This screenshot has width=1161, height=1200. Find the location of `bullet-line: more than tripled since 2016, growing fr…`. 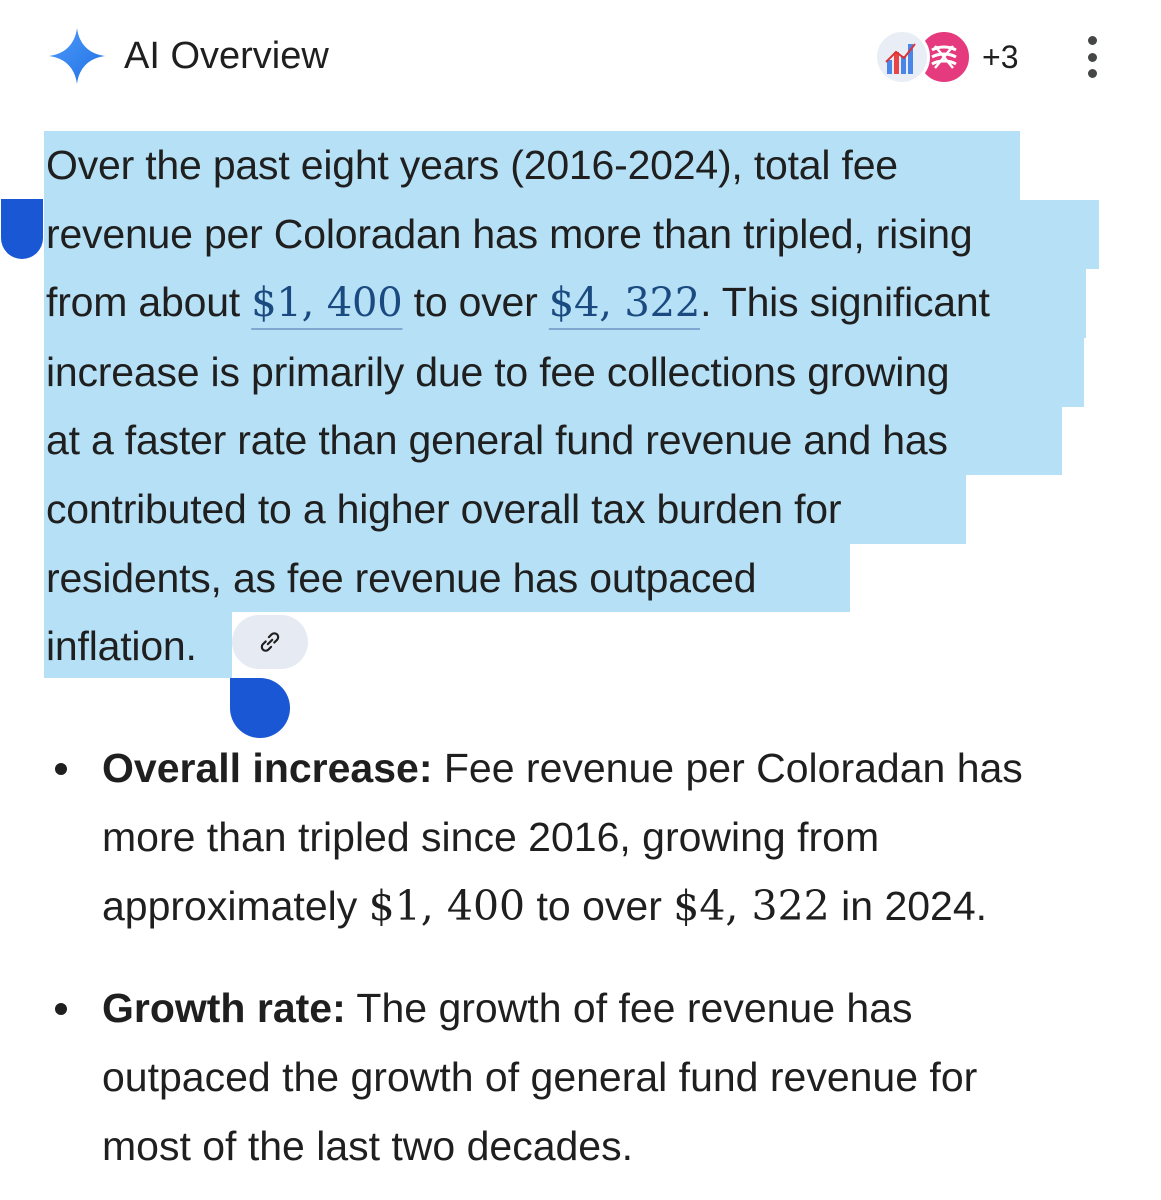

bullet-line: more than tripled since 2016, growing fr… is located at coordinates (491, 837).